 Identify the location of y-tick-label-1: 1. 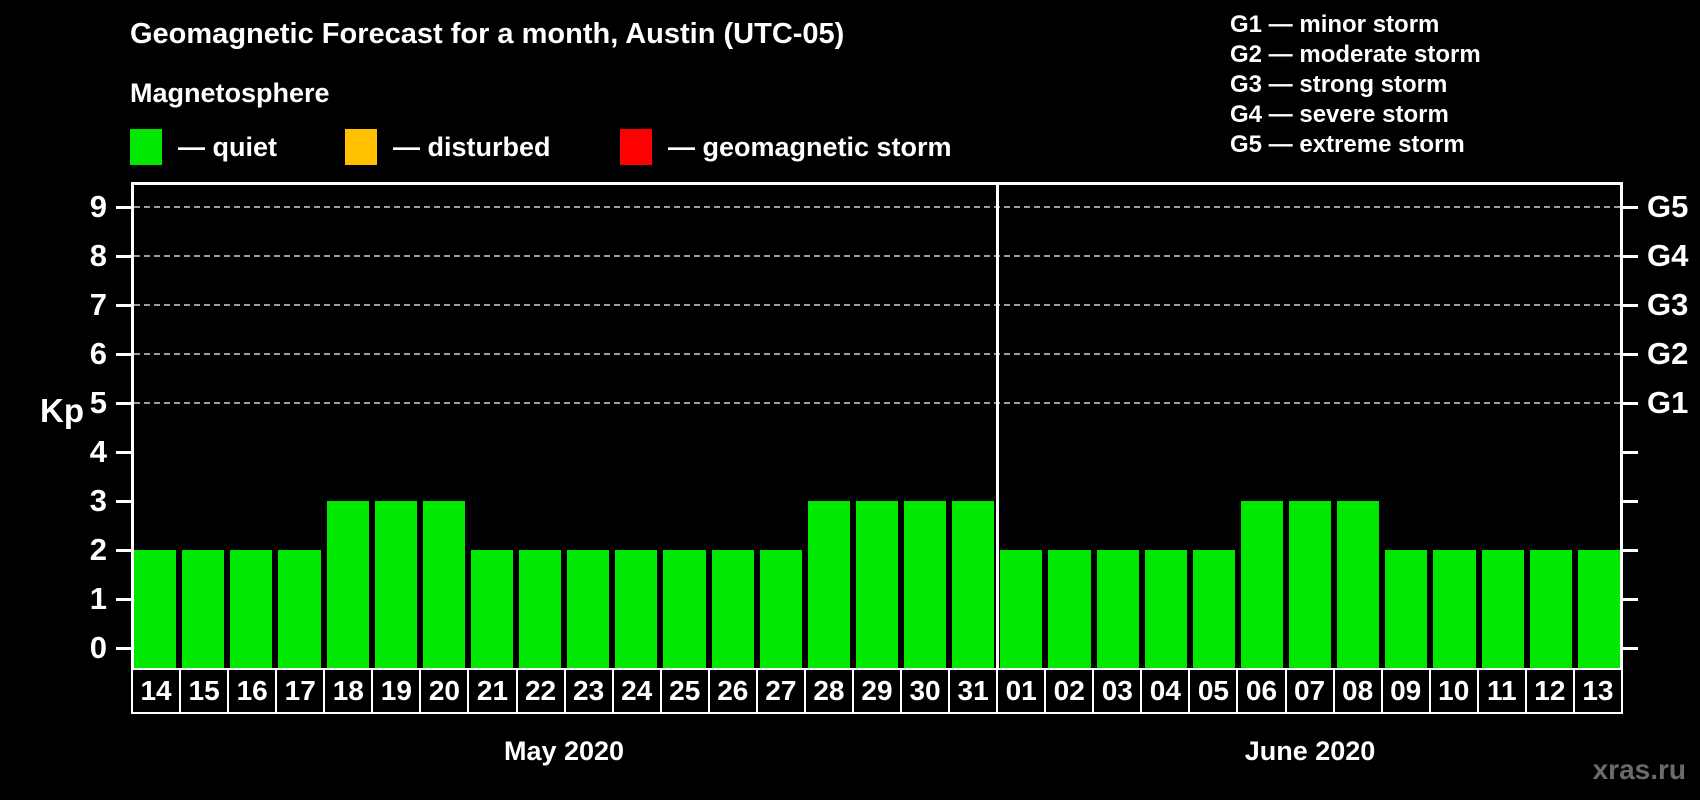
(98, 598).